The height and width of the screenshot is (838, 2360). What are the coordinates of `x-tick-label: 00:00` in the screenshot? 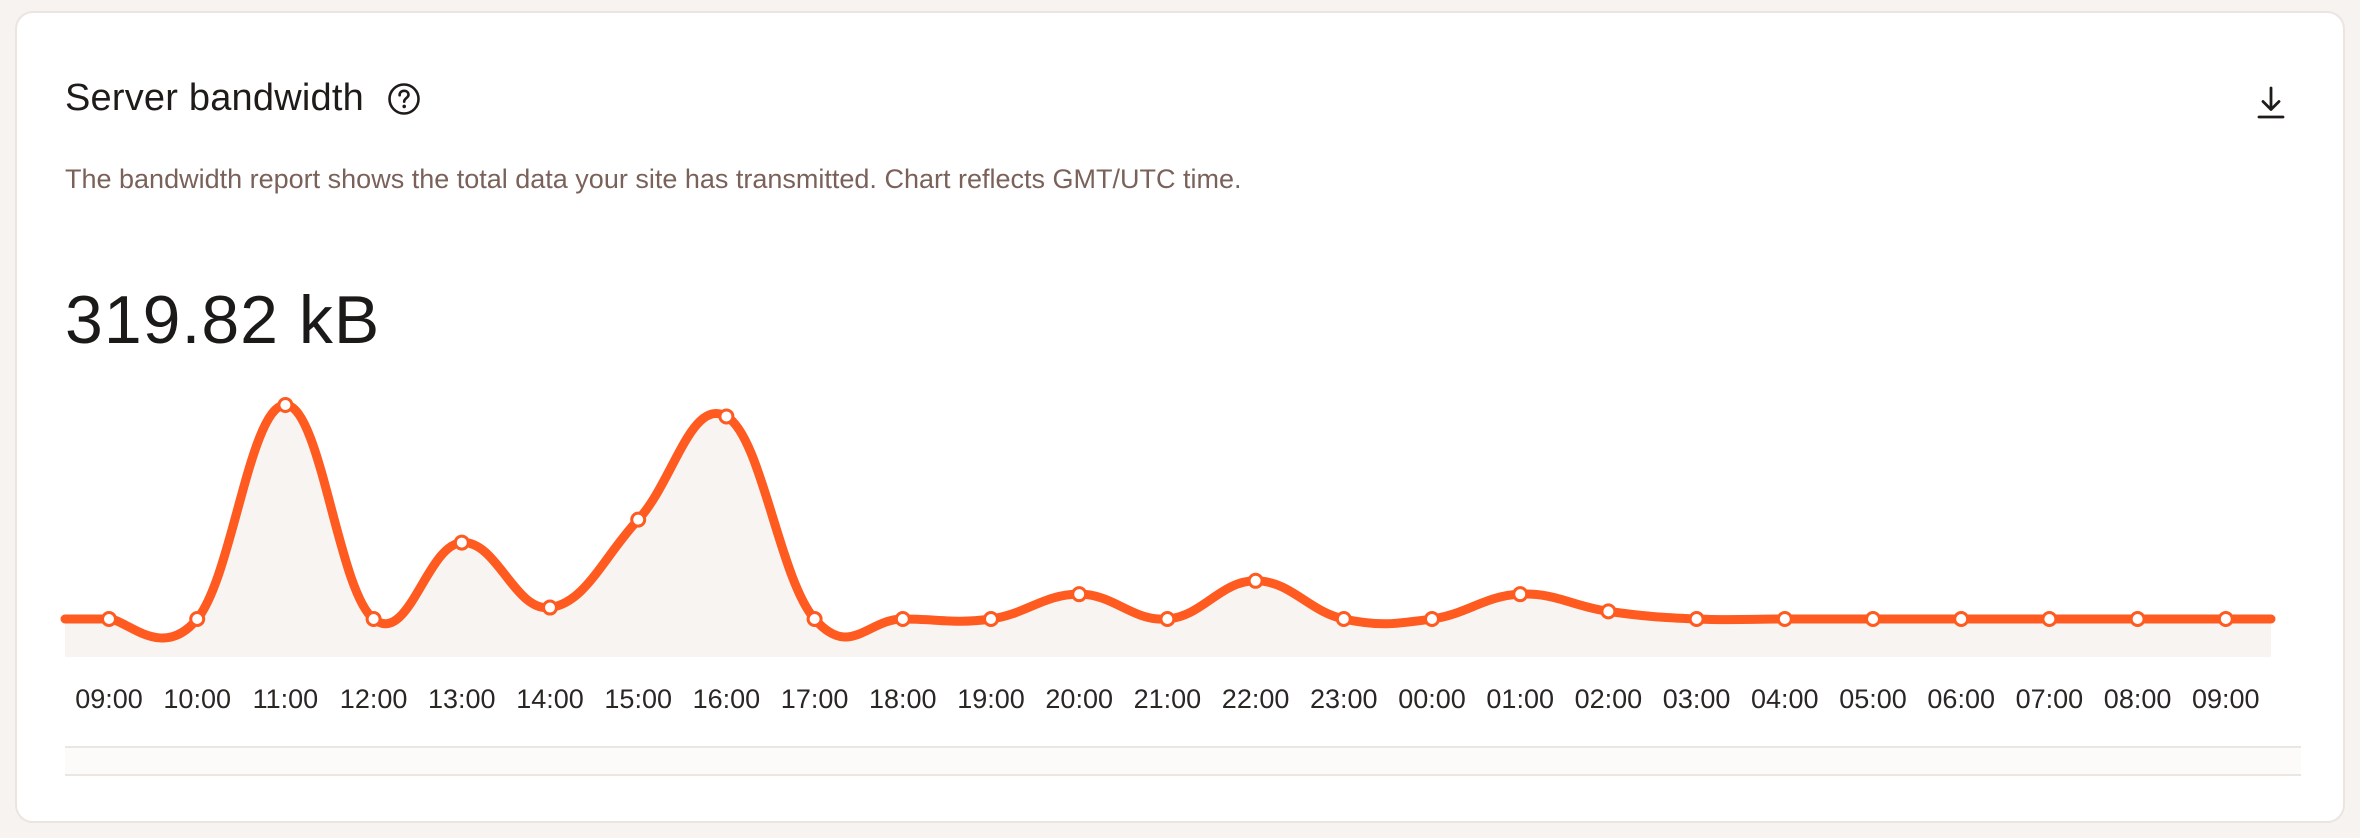 It's located at (1432, 699).